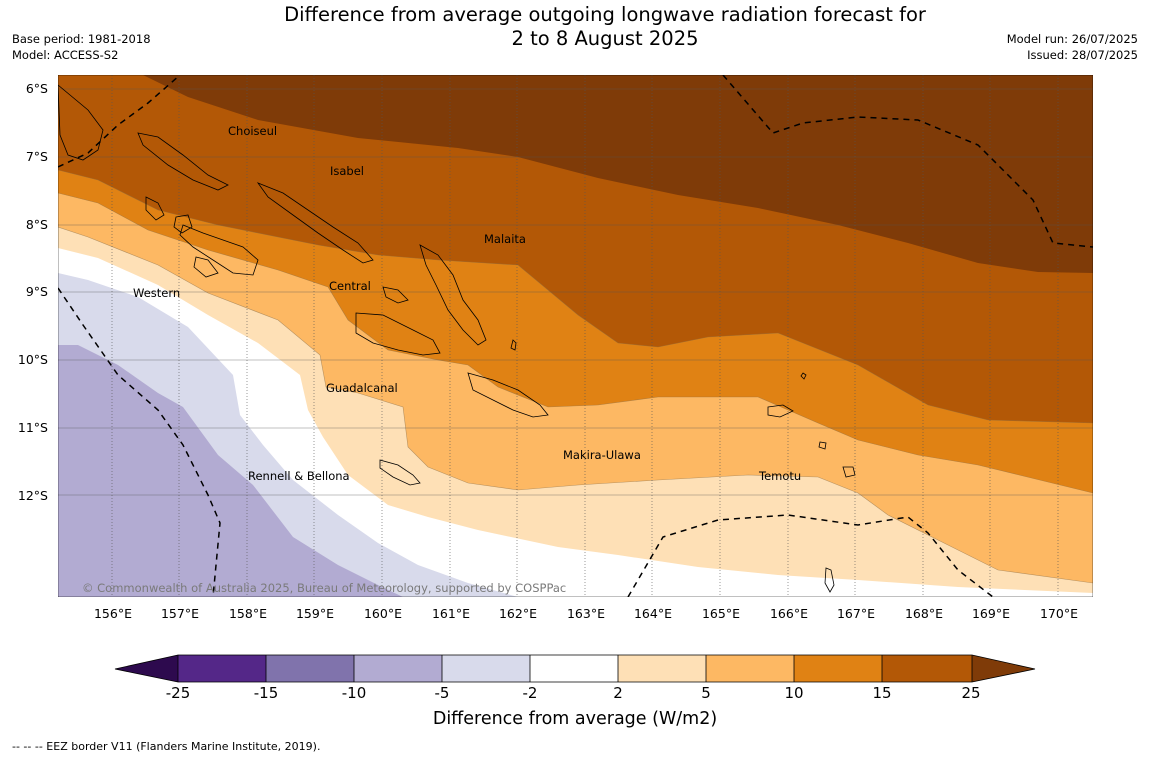 The image size is (1150, 758). What do you see at coordinates (314, 613) in the screenshot?
I see `lon-label-159e: 159°E` at bounding box center [314, 613].